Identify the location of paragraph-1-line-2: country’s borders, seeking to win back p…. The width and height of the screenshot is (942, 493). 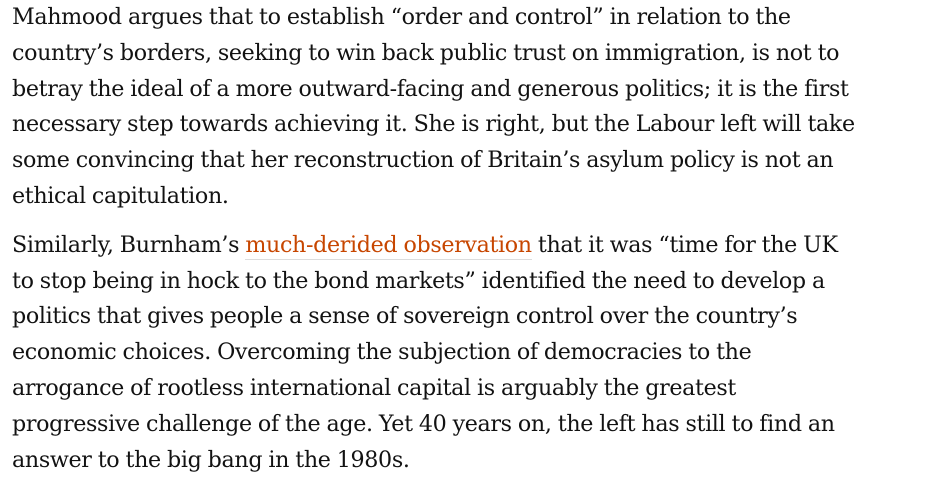
(426, 52).